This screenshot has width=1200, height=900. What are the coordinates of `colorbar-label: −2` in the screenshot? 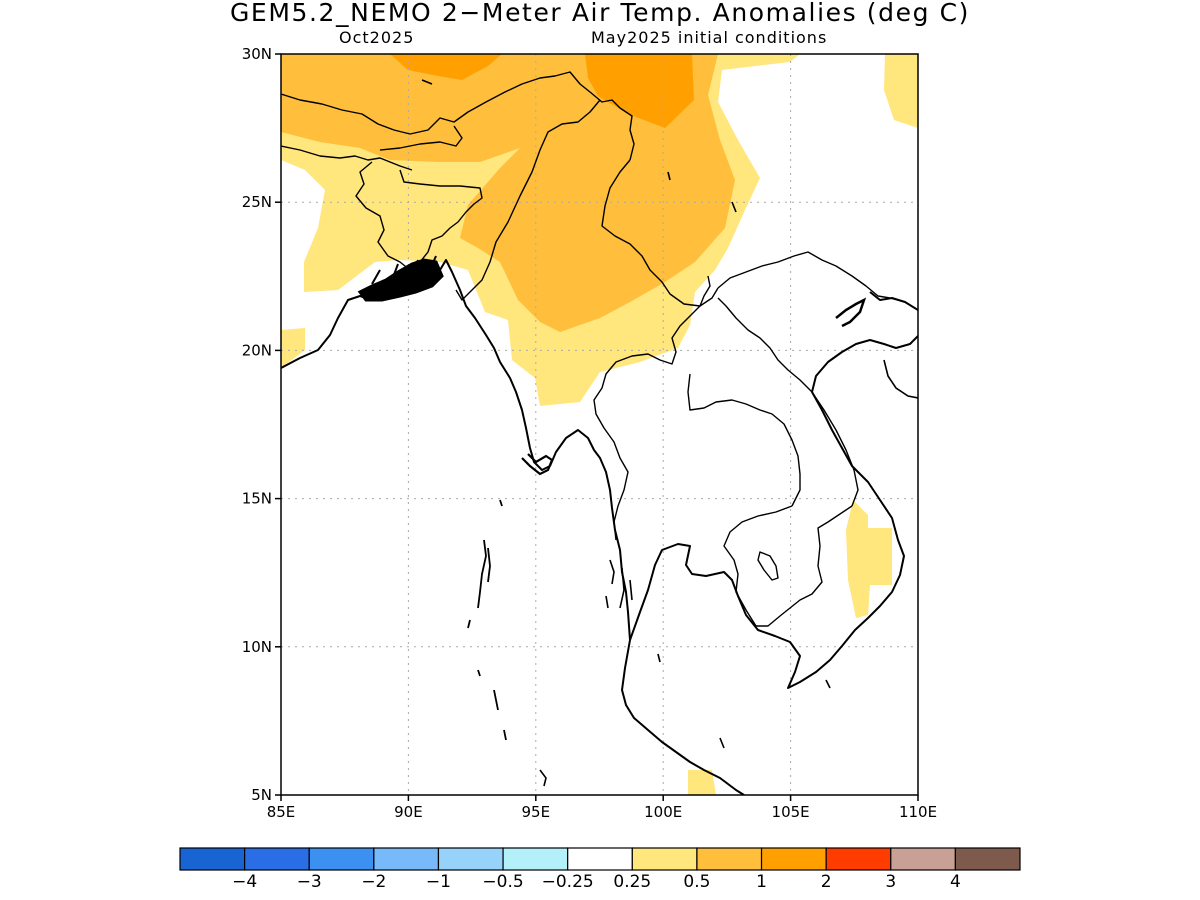 It's located at (373, 882).